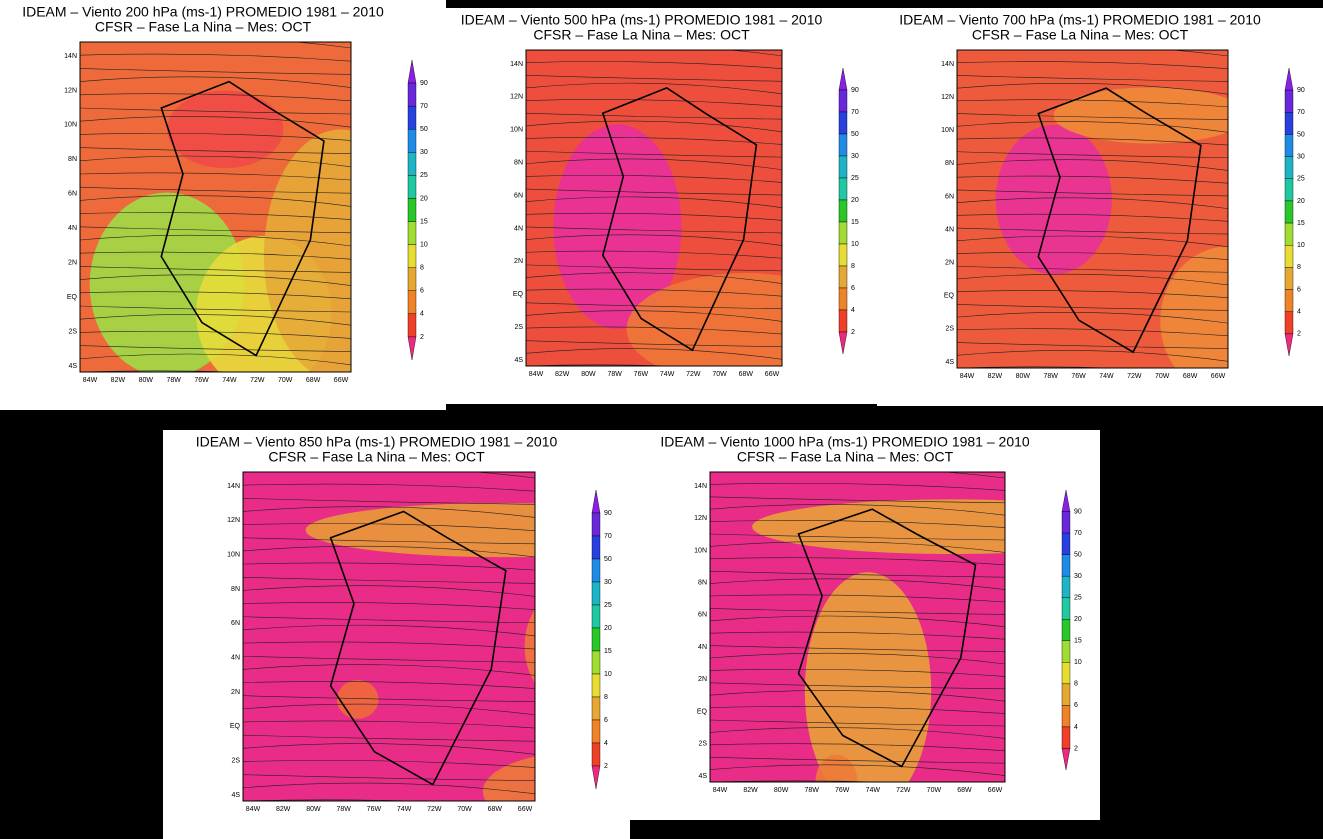  Describe the element at coordinates (750, 790) in the screenshot. I see `lon-label: 82W` at that location.